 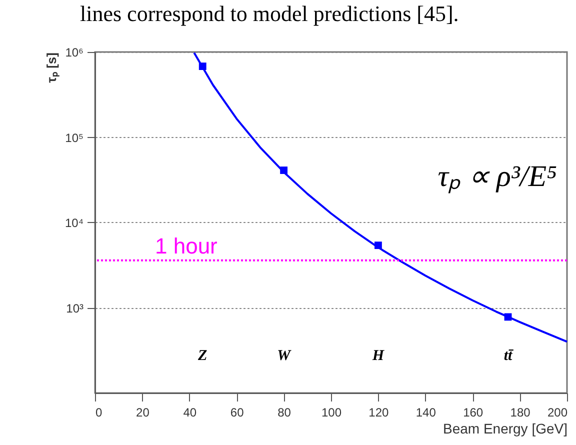 What do you see at coordinates (202, 356) in the screenshot?
I see `annotation: Z` at bounding box center [202, 356].